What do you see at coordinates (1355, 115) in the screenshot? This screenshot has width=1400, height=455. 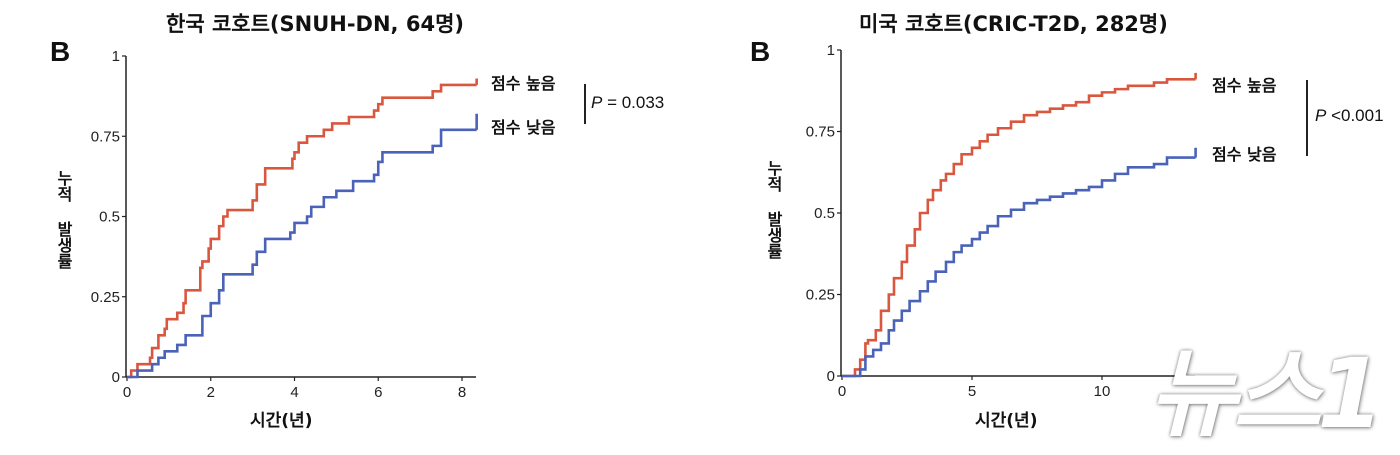 I see `p-value-text: <0.001` at bounding box center [1355, 115].